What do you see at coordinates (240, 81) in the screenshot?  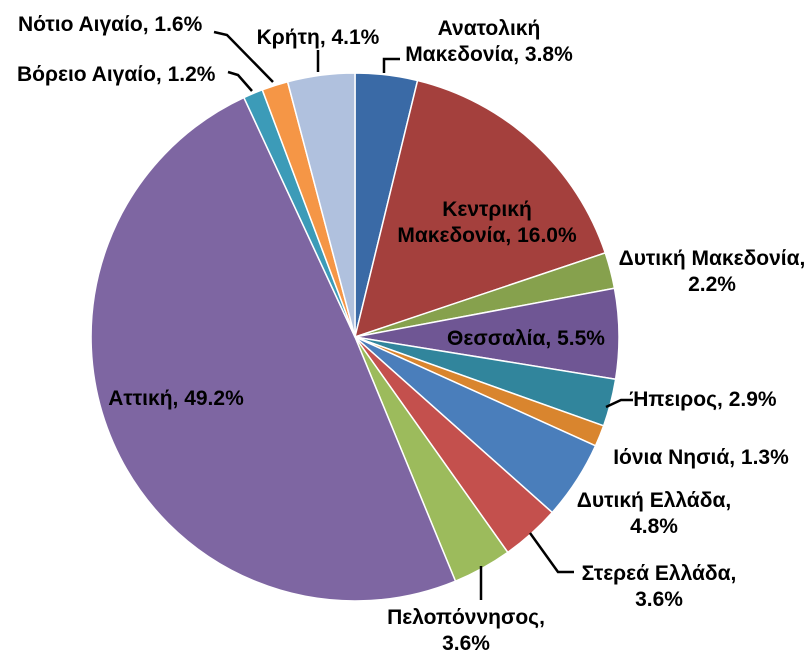 I see `leader-line-voreio-aigaio` at bounding box center [240, 81].